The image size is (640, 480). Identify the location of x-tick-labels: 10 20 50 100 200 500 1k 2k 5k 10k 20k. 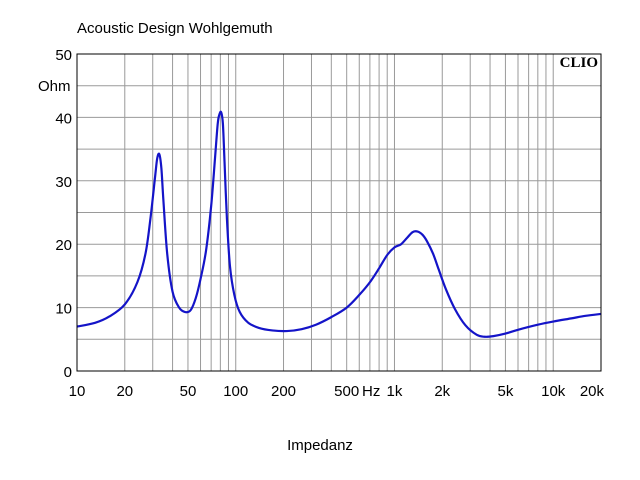
(337, 391).